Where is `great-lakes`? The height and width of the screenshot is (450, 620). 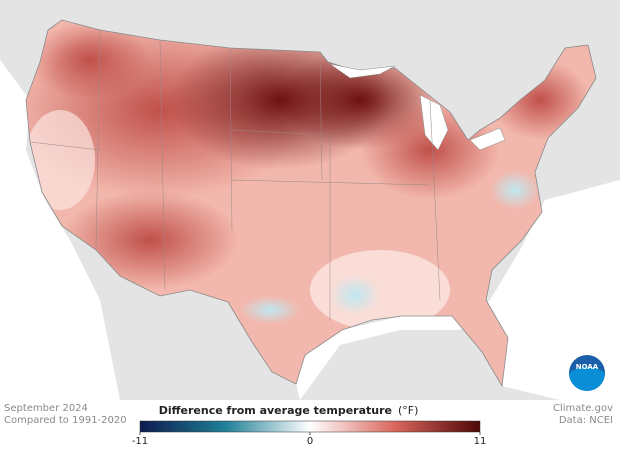 great-lakes is located at coordinates (417, 107).